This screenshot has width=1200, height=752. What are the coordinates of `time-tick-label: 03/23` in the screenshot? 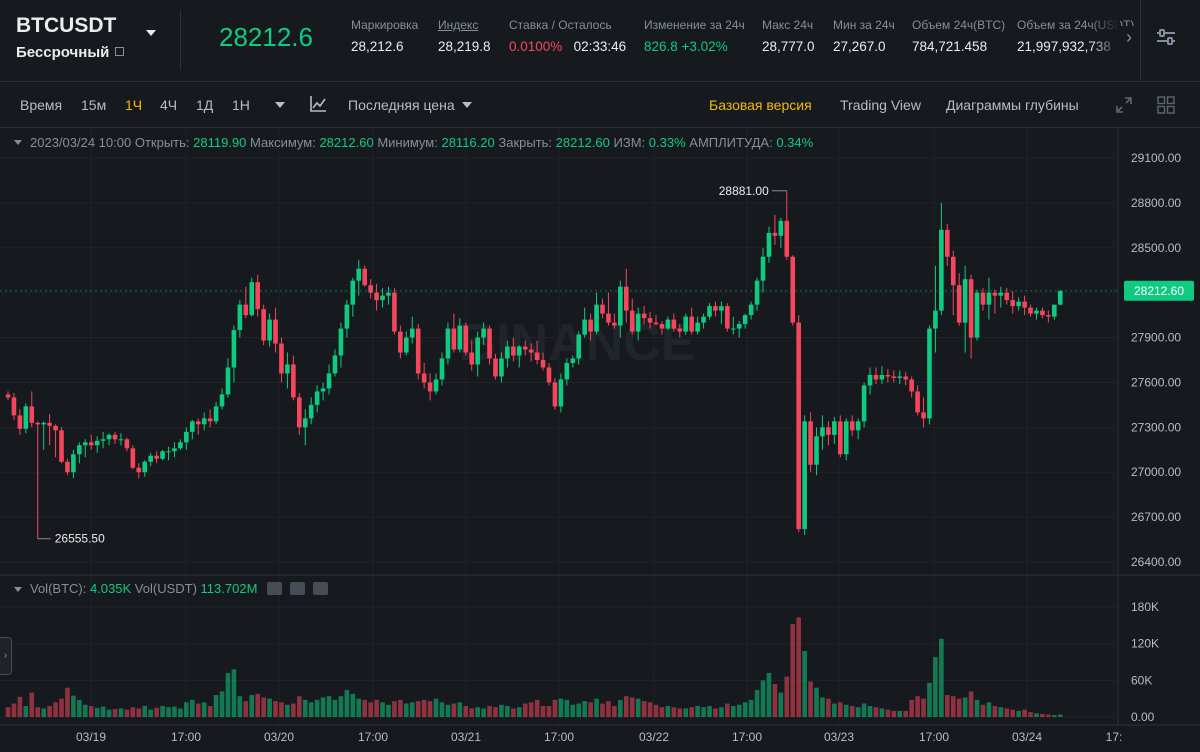 It's located at (839, 737).